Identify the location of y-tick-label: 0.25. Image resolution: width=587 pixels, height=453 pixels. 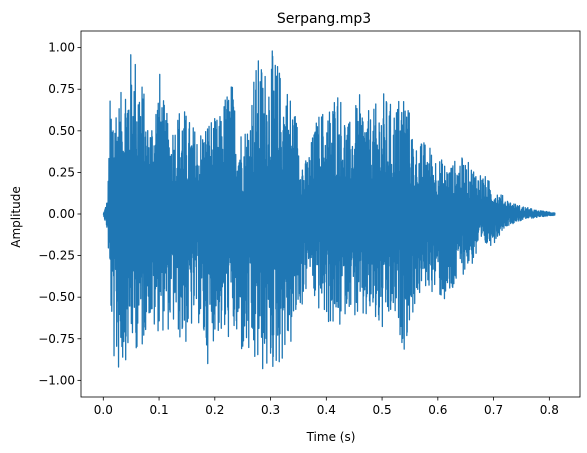
(61, 172).